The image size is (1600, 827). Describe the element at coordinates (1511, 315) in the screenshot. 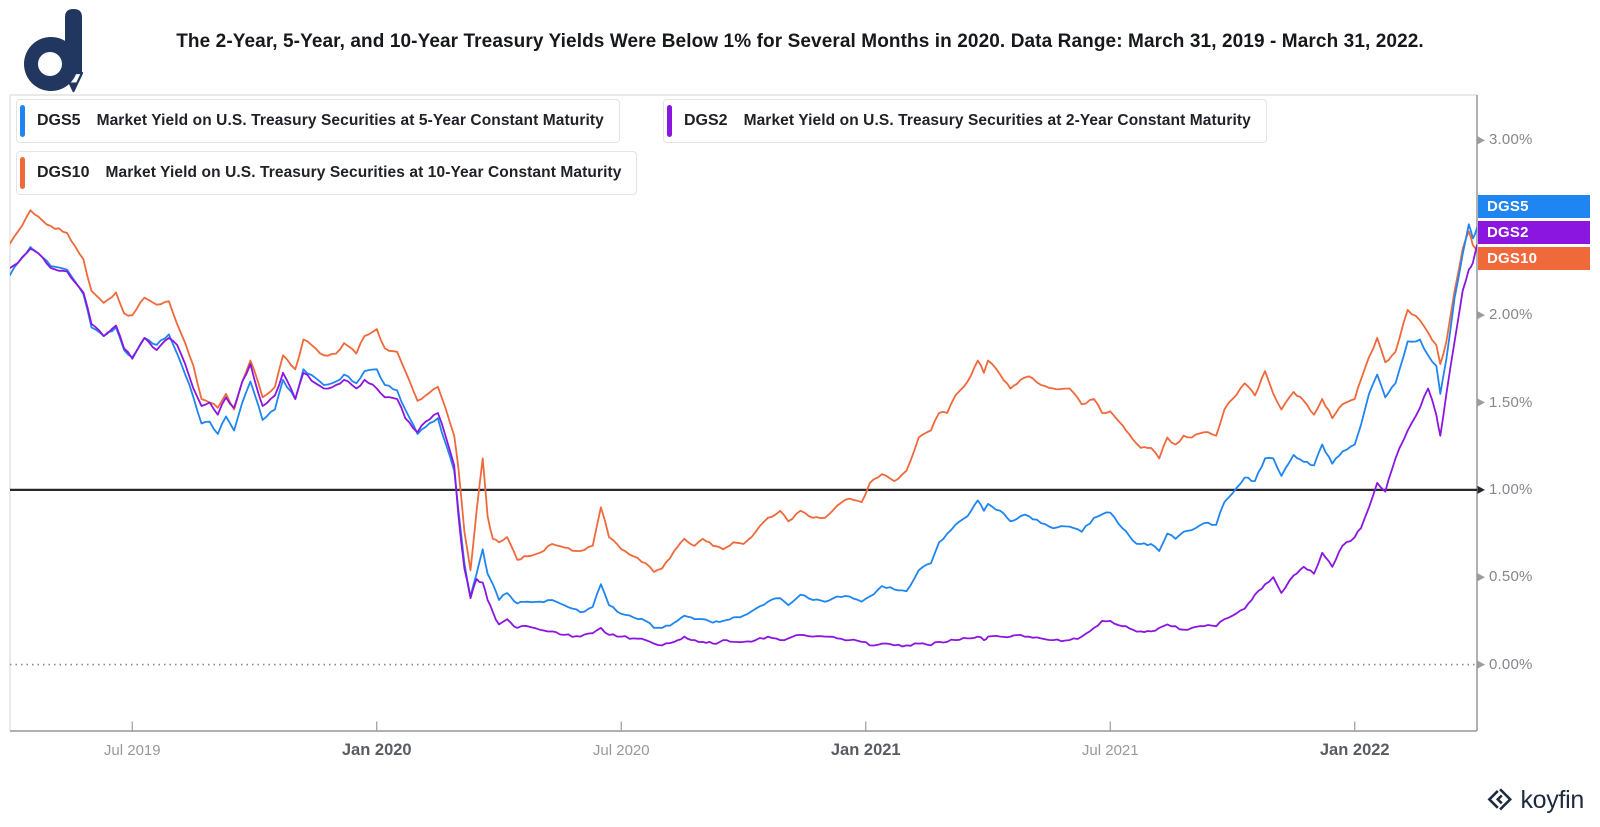

I see `y-axis-label: 2.00%` at that location.